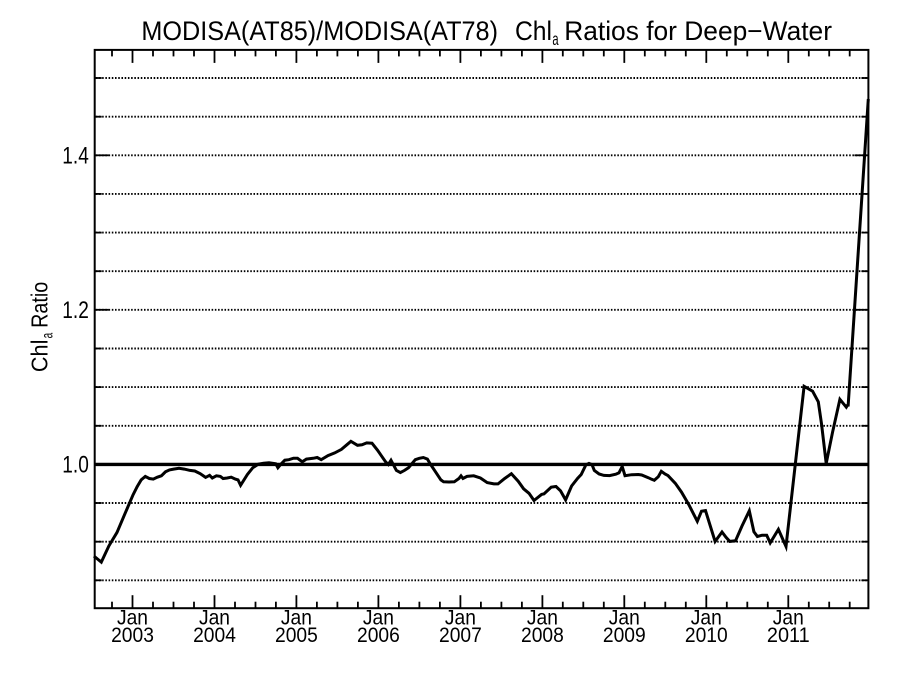  Describe the element at coordinates (75, 465) in the screenshot. I see `svg-text: 1.0` at that location.